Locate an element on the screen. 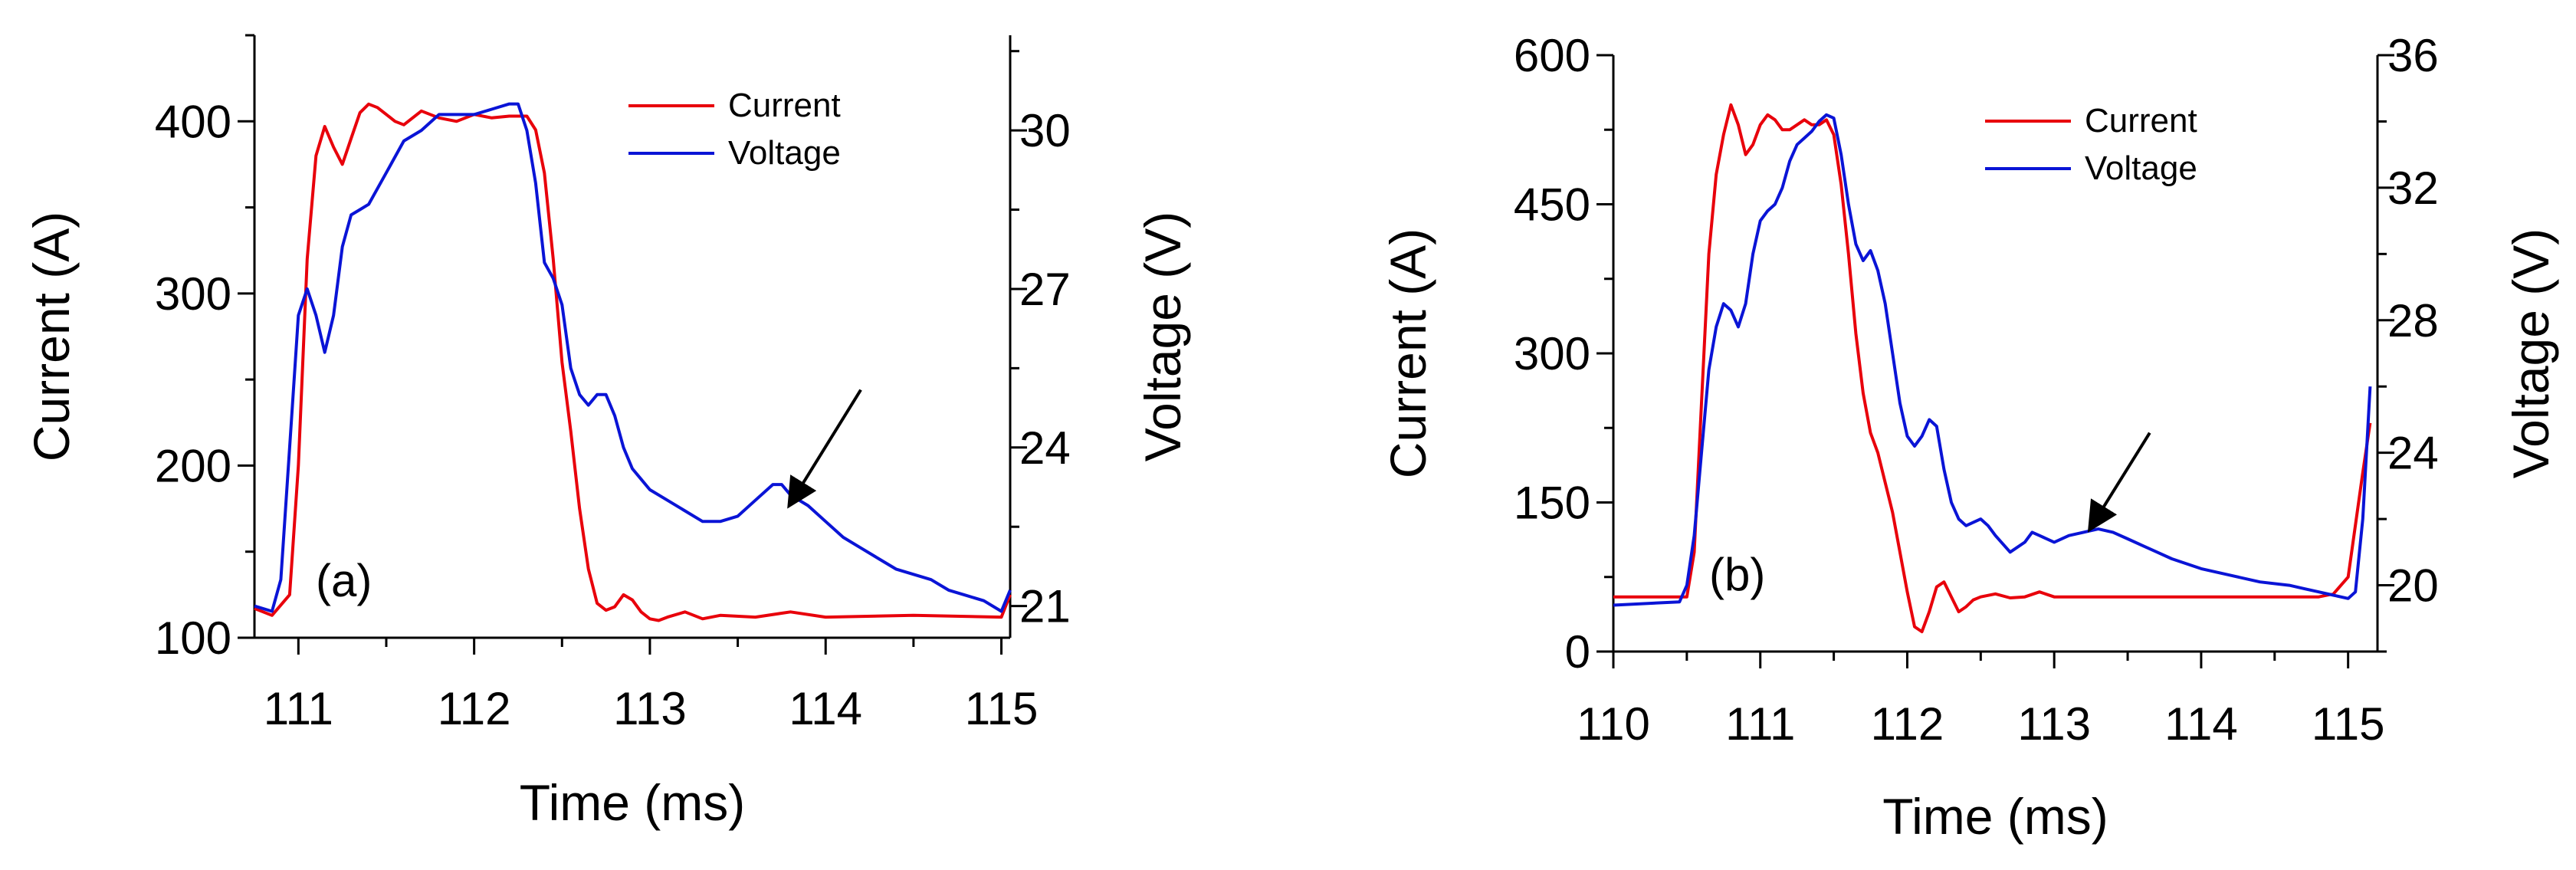 The height and width of the screenshot is (870, 2576). y-tick-label: 100 is located at coordinates (193, 638).